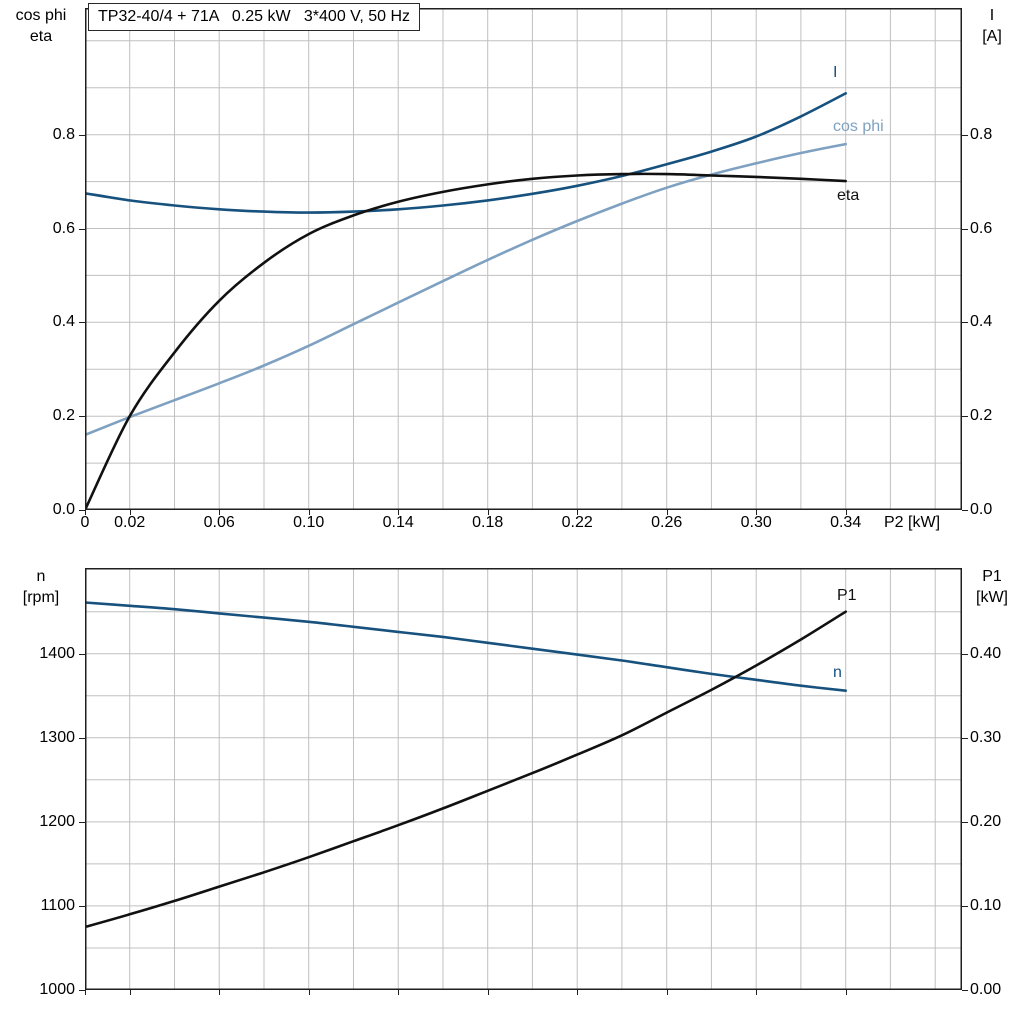  I want to click on y-tick-label-left: 1200, so click(57, 821).